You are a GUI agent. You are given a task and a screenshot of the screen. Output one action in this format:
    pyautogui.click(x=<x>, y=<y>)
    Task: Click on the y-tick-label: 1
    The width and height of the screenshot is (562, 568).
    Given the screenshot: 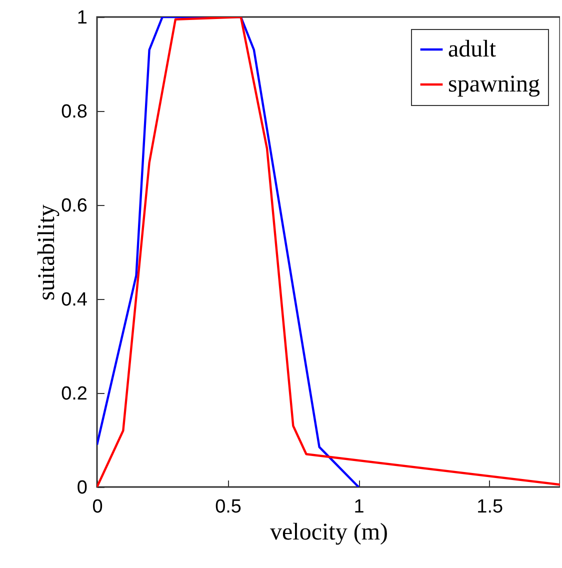 What is the action you would take?
    pyautogui.click(x=82, y=18)
    